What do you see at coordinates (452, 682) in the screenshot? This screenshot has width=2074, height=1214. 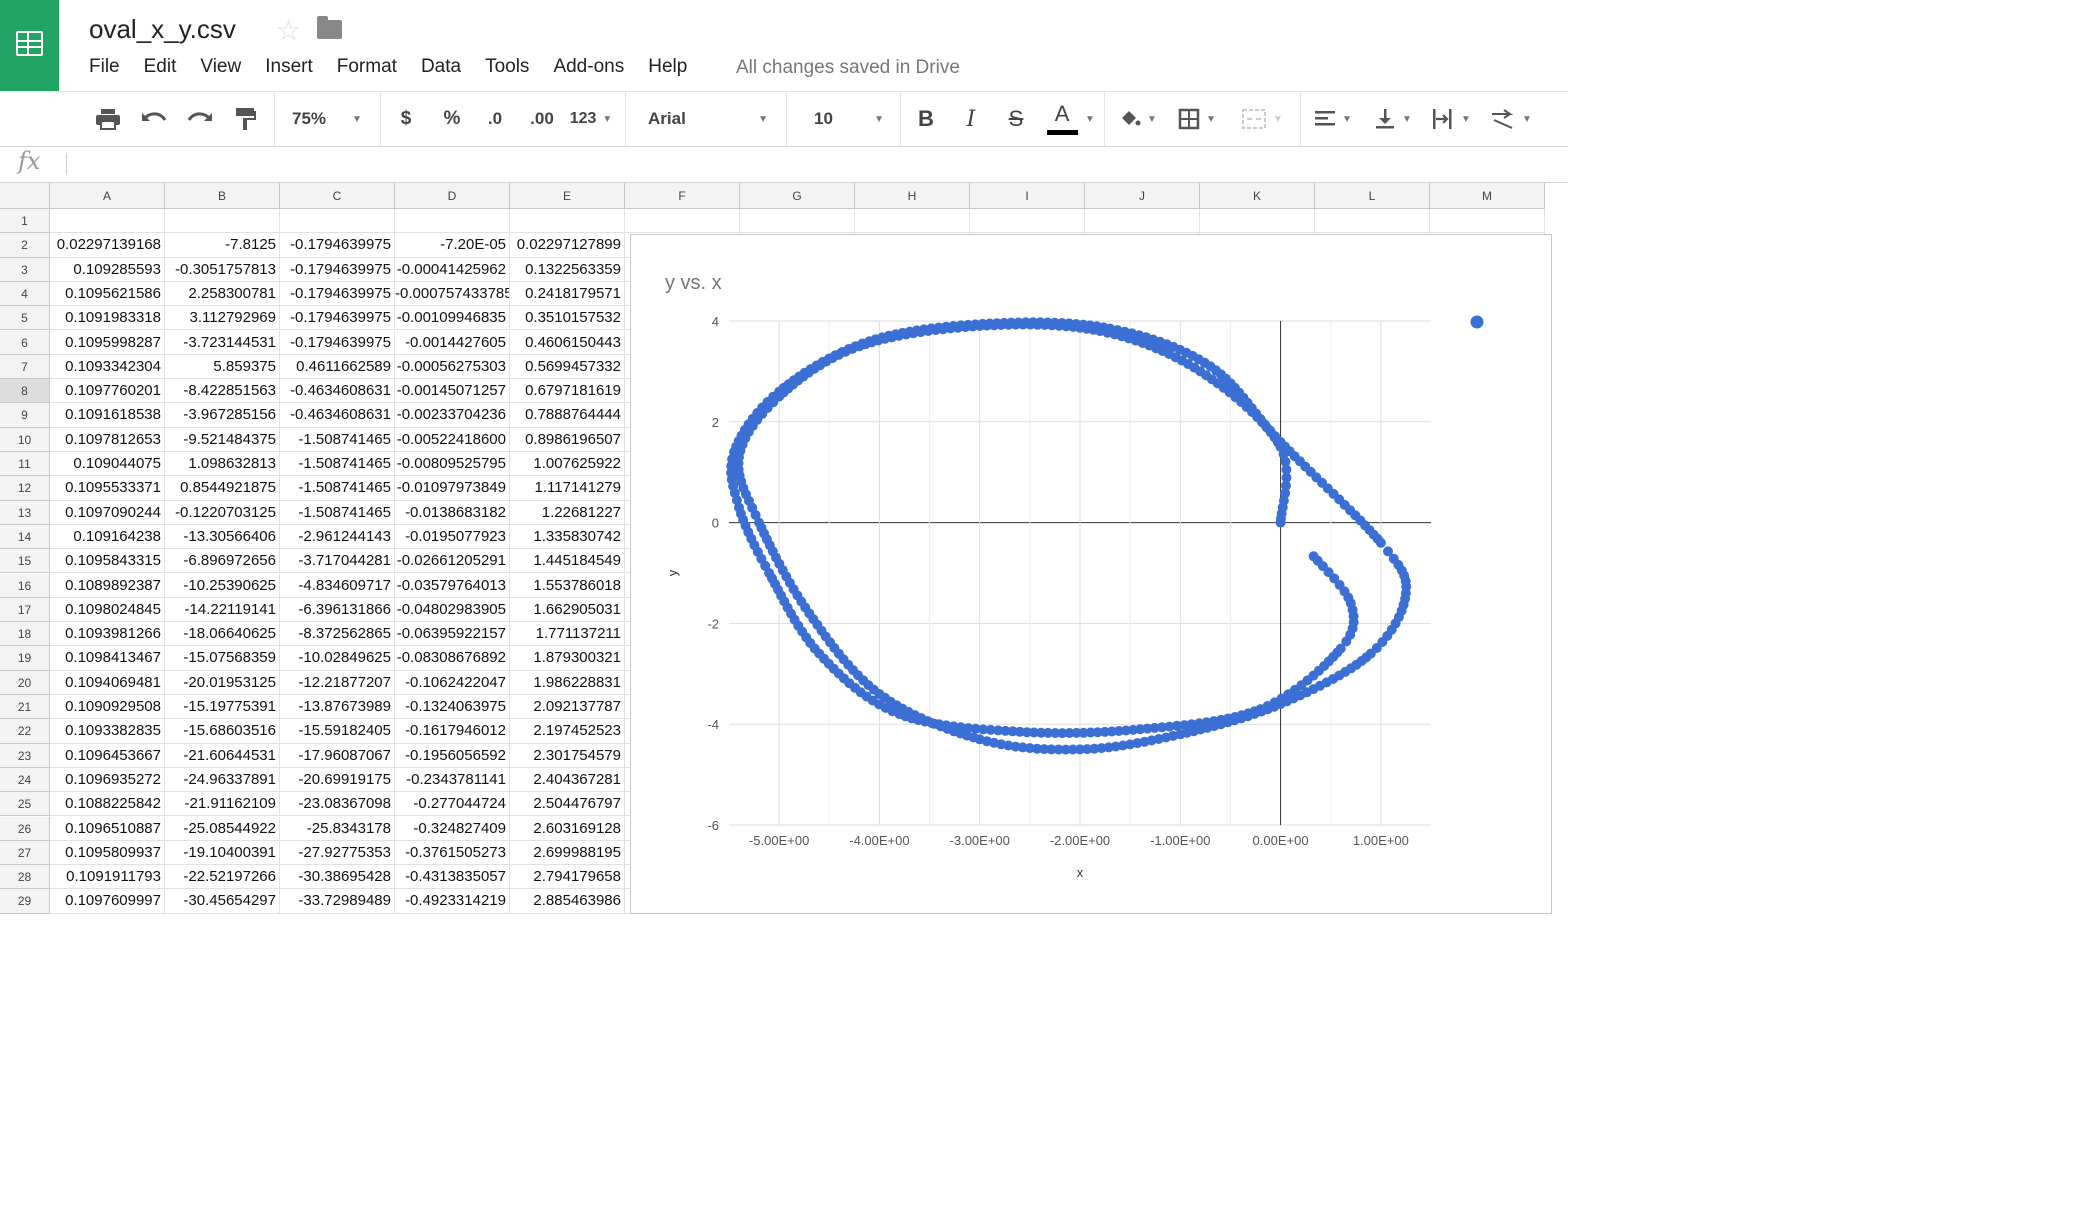 I see `cell-d20: -0.1062422047` at bounding box center [452, 682].